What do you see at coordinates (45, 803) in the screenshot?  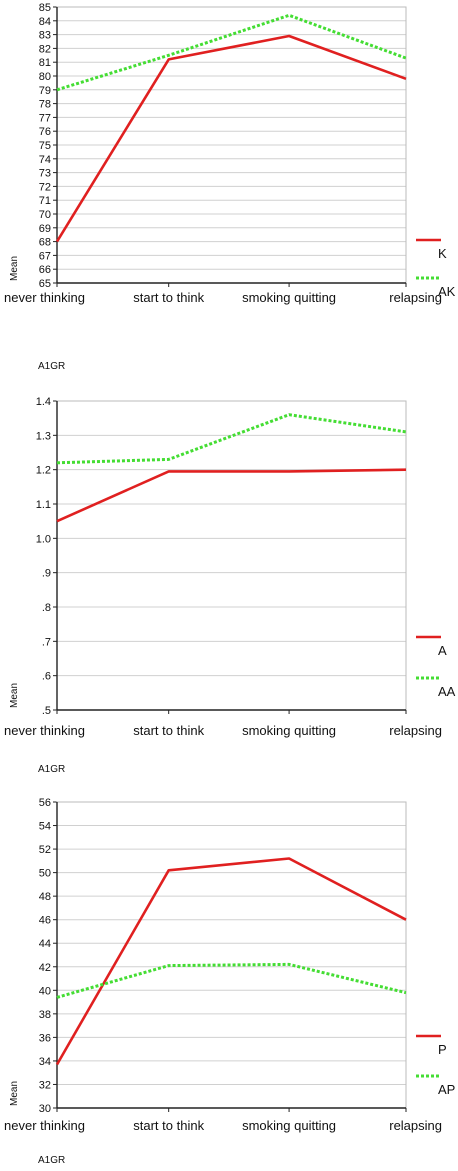 I see `y-tick-label: 56` at bounding box center [45, 803].